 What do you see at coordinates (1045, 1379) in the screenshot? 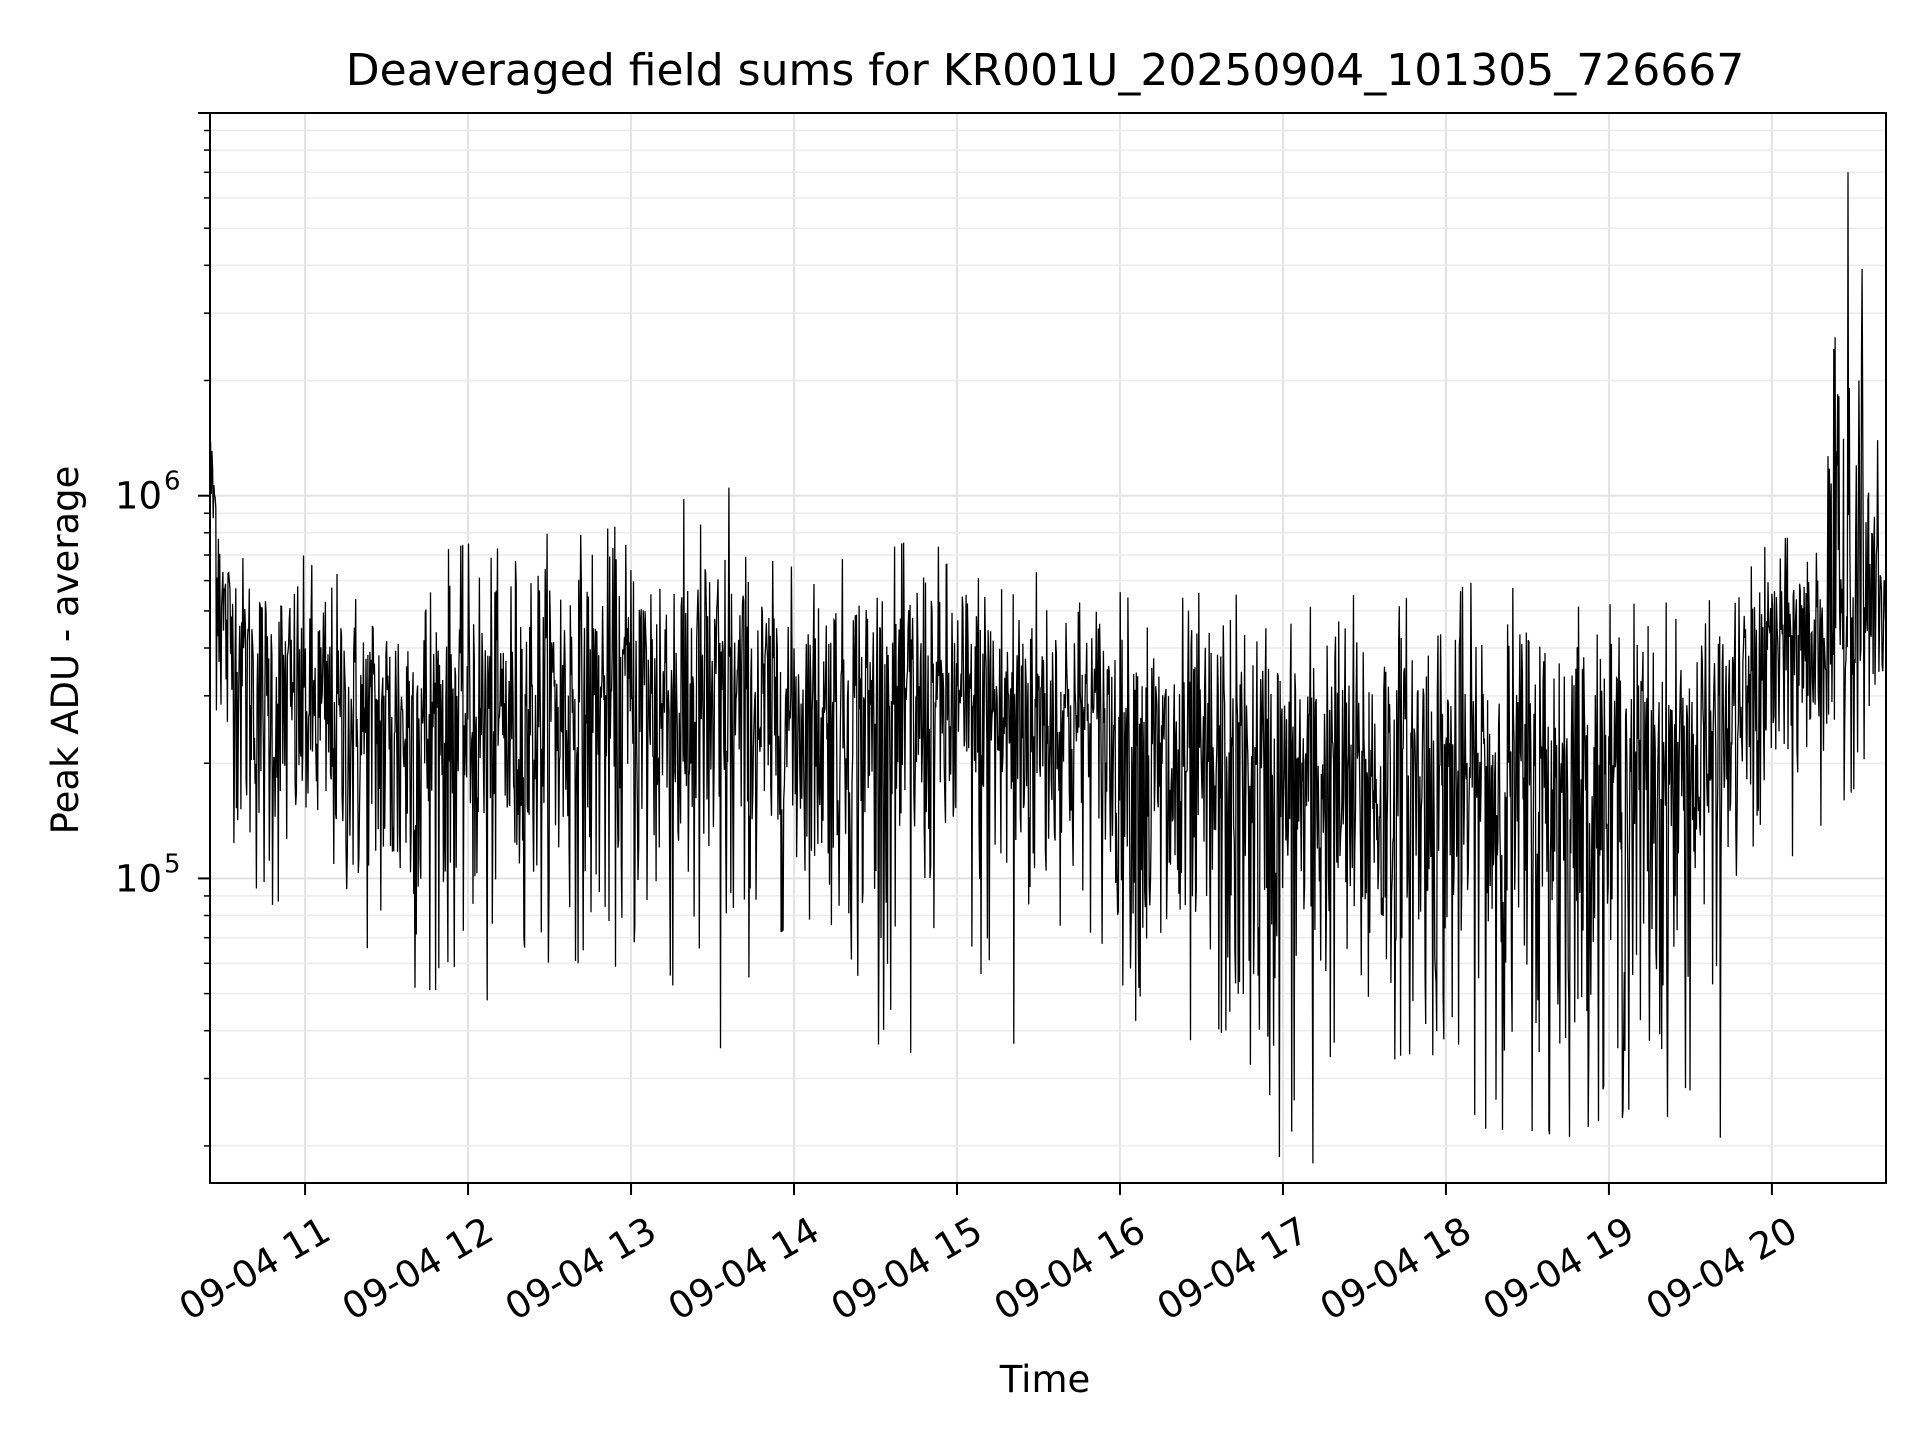
I see `x-axis-label: Time` at bounding box center [1045, 1379].